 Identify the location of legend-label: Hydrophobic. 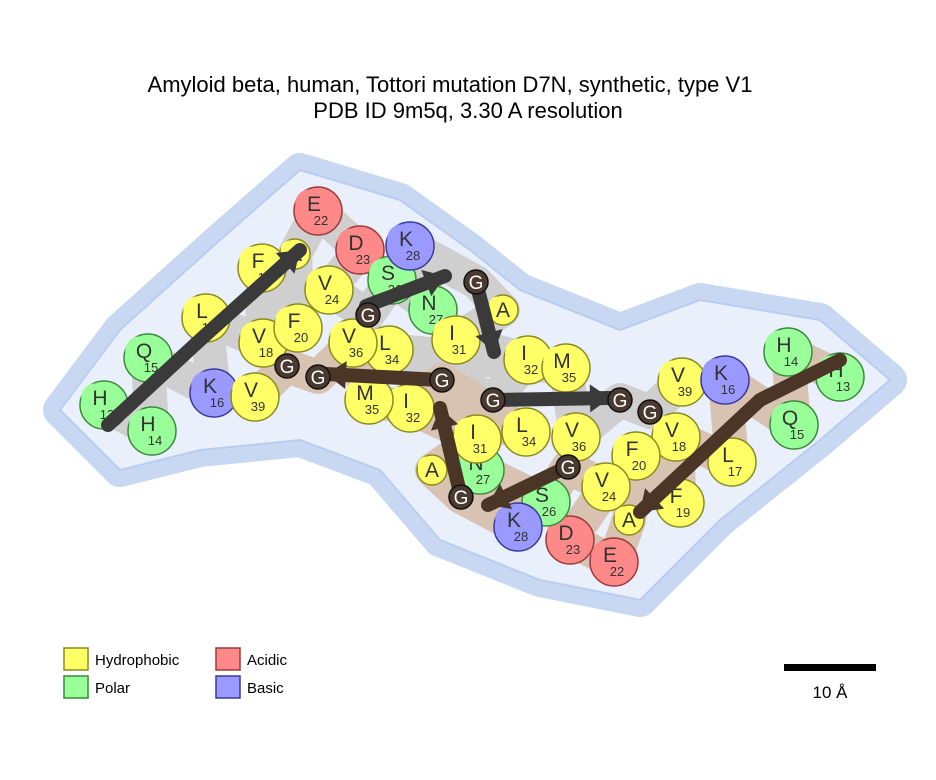
(137, 660).